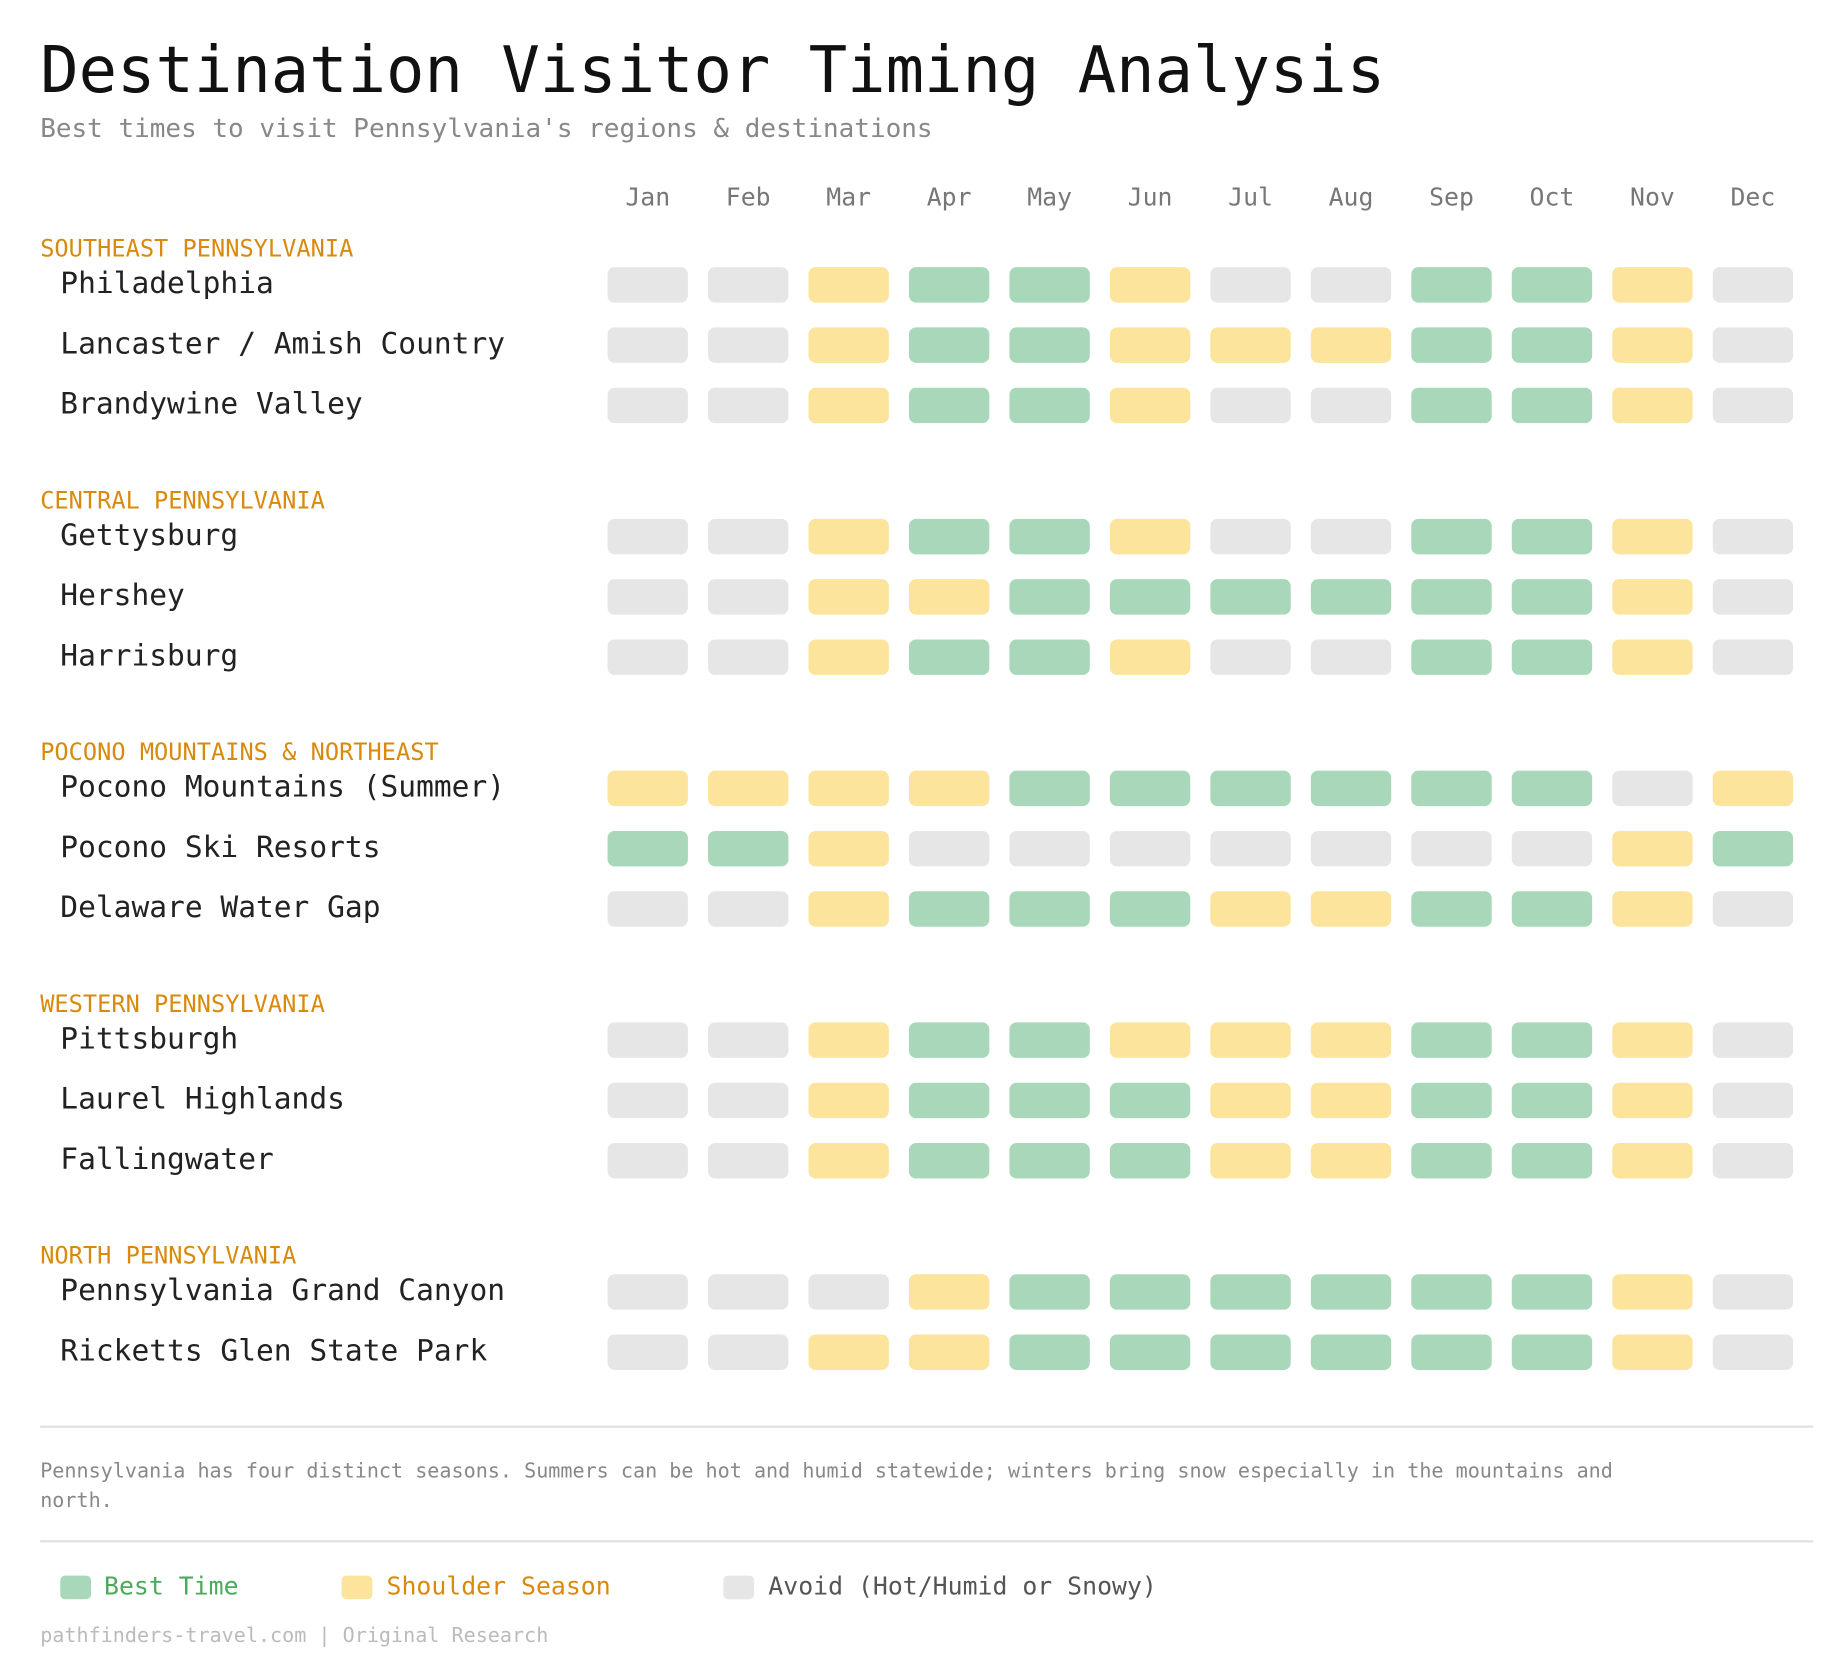  I want to click on legend-label: Best Time, so click(171, 1586).